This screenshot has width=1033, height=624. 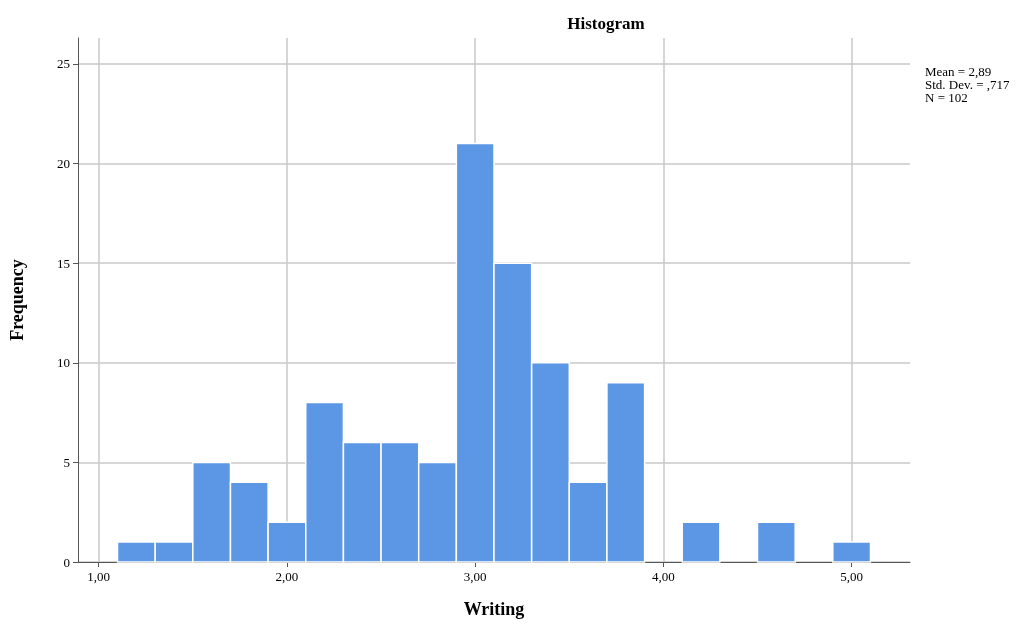 What do you see at coordinates (63, 64) in the screenshot?
I see `y-tick-label: 25` at bounding box center [63, 64].